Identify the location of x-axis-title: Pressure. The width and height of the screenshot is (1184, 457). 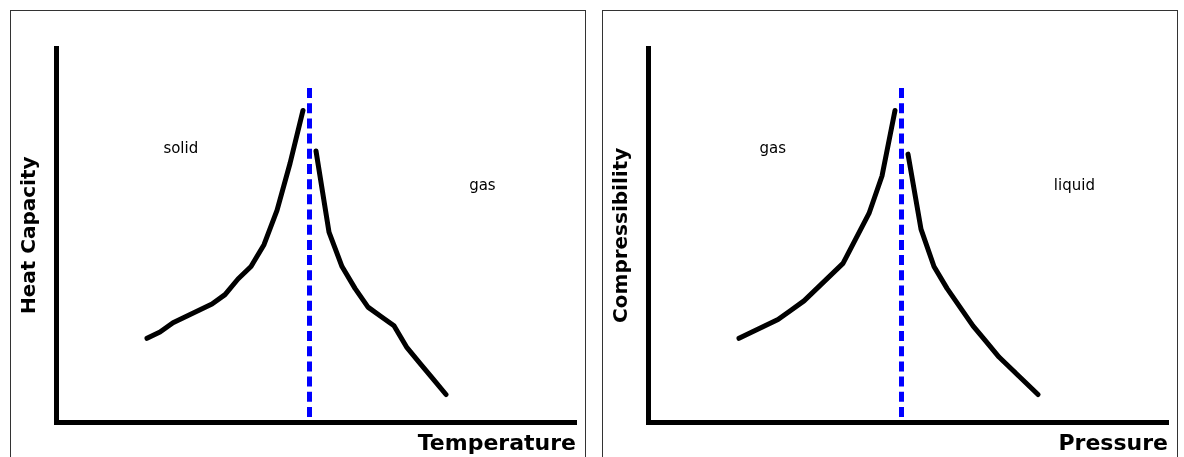
(1113, 442).